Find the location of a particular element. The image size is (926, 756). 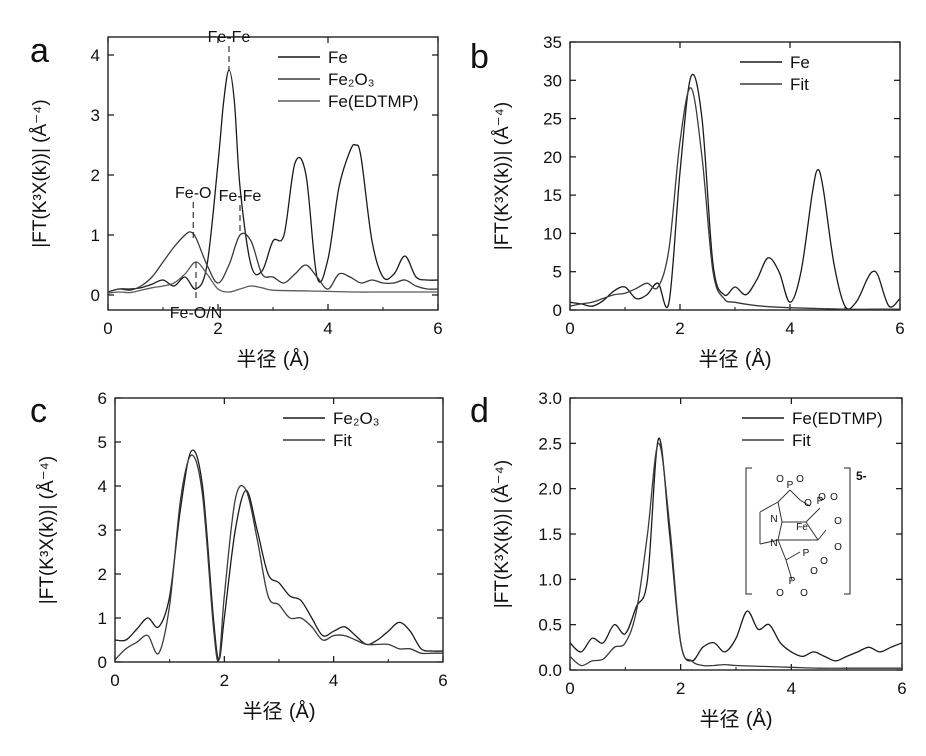

y-tick-label: 1.0 is located at coordinates (550, 579).